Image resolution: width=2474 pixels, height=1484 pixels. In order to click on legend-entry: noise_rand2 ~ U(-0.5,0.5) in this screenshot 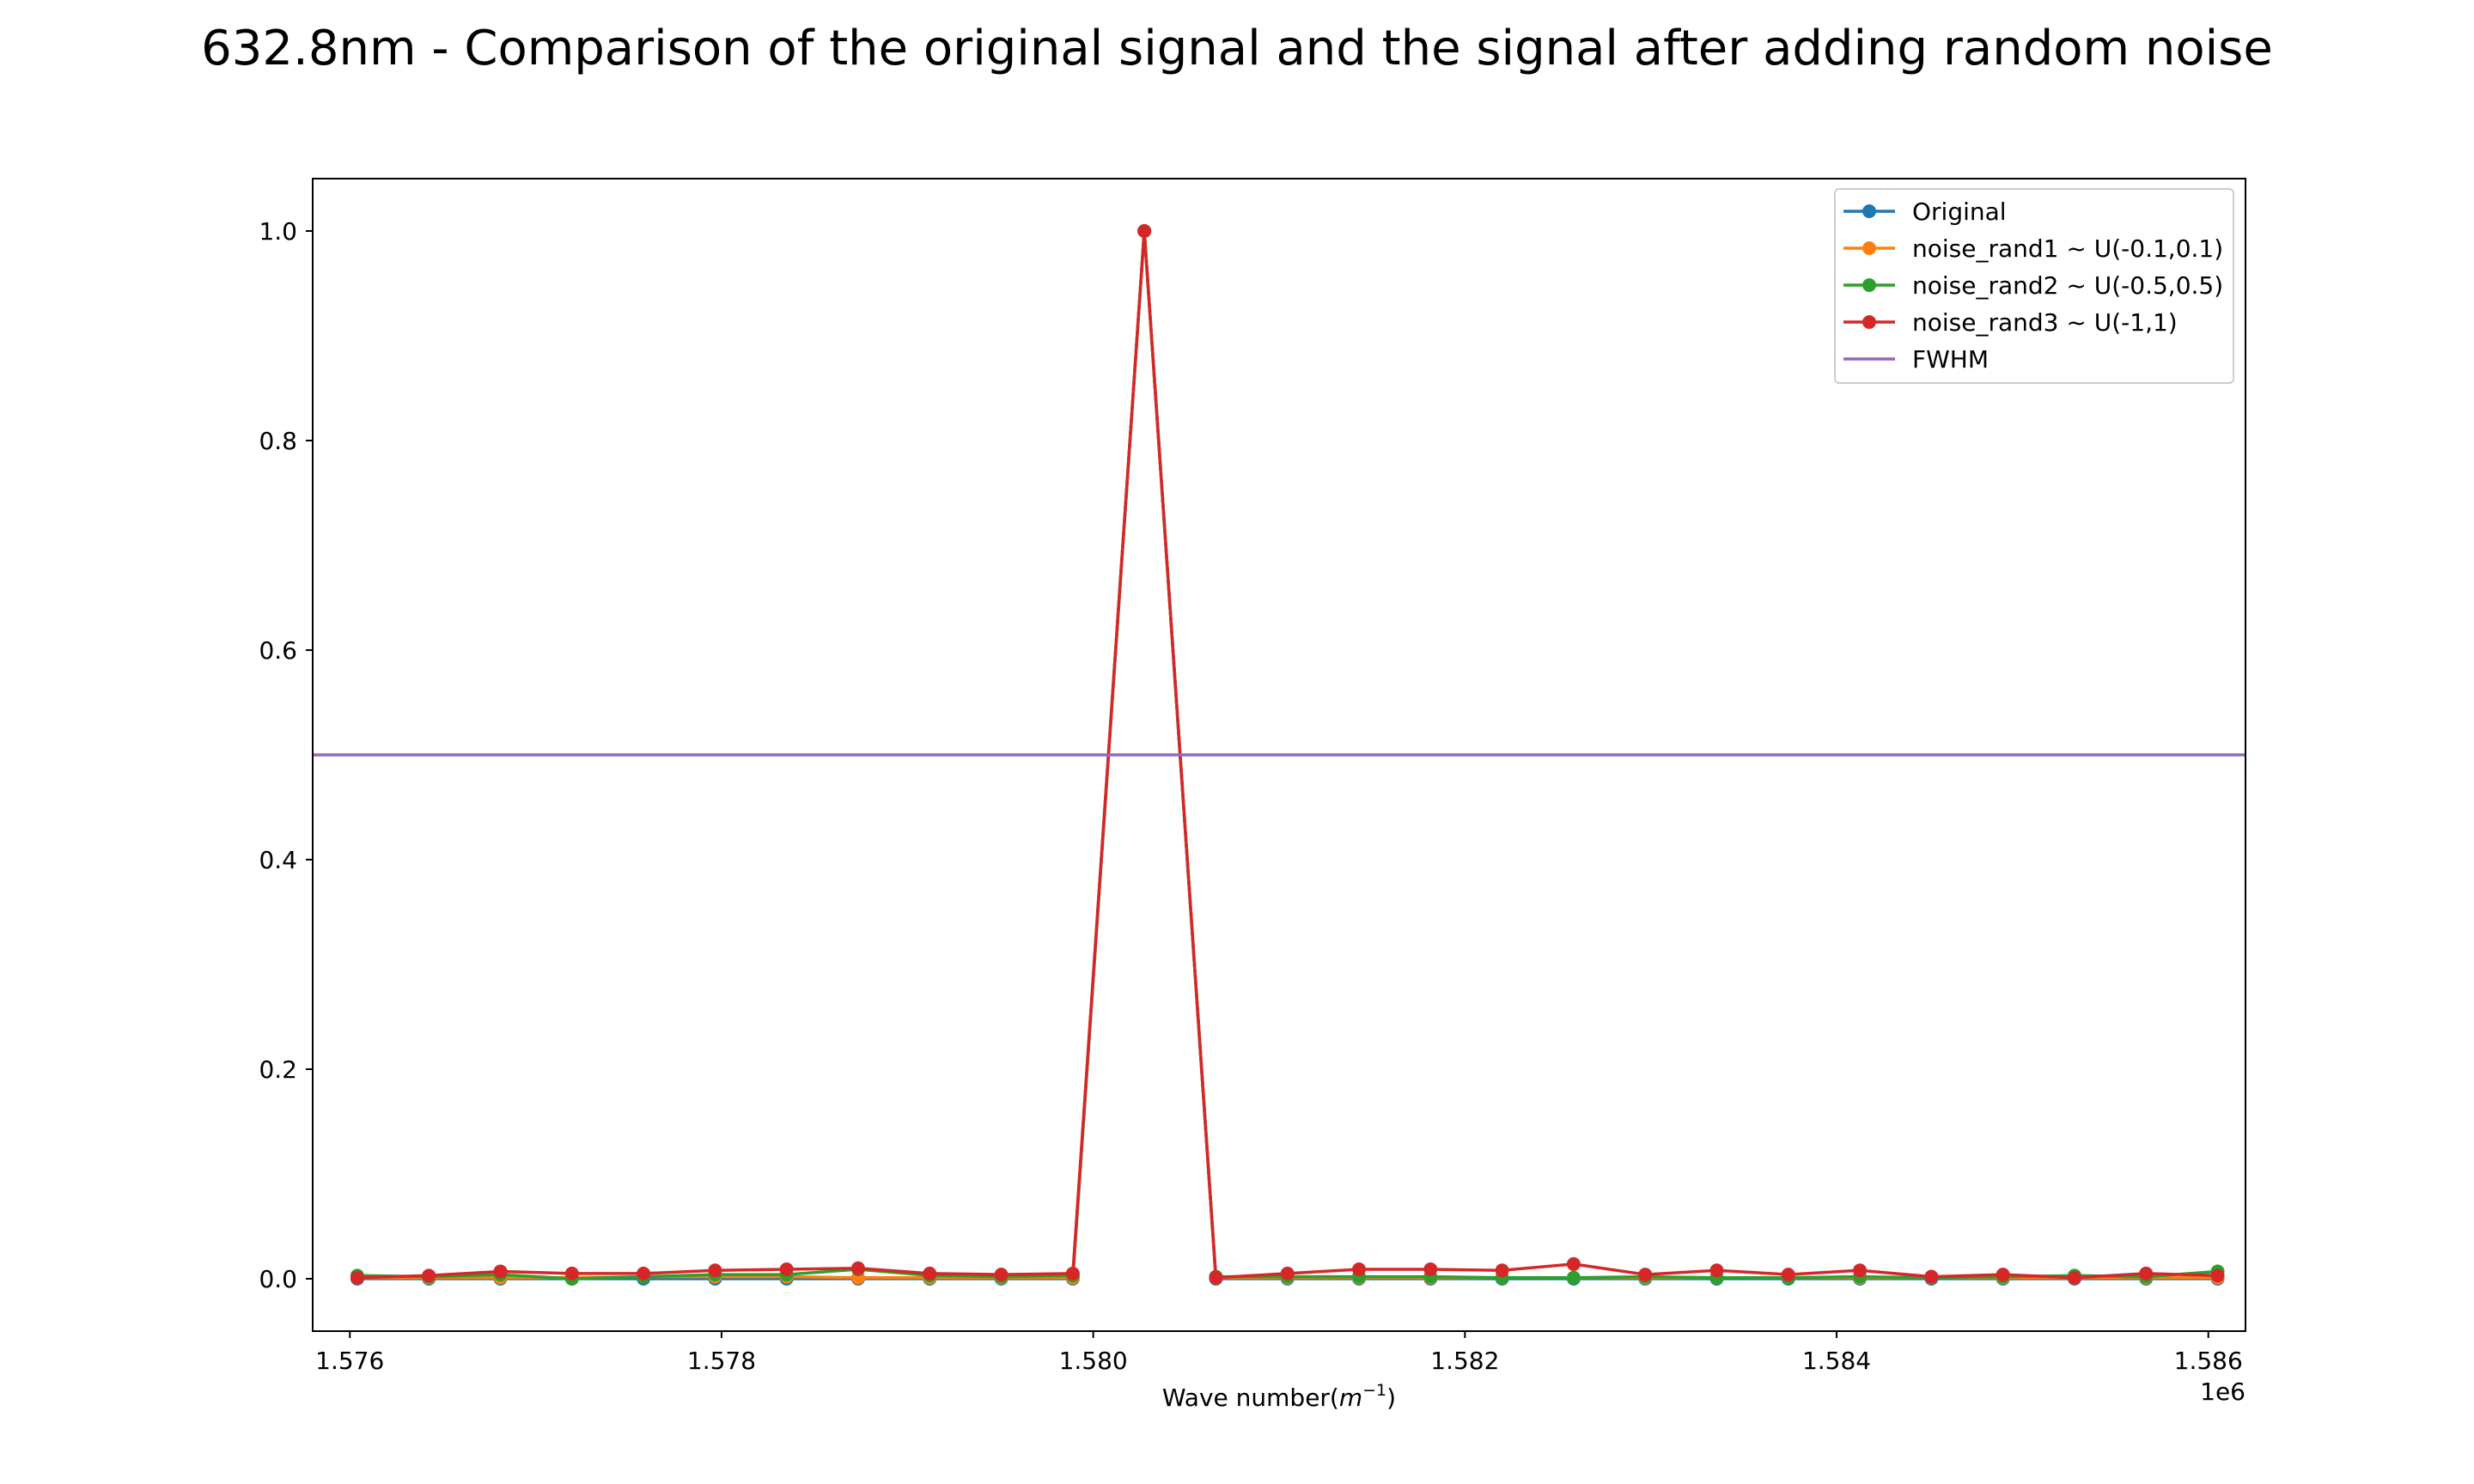, I will do `click(2067, 285)`.